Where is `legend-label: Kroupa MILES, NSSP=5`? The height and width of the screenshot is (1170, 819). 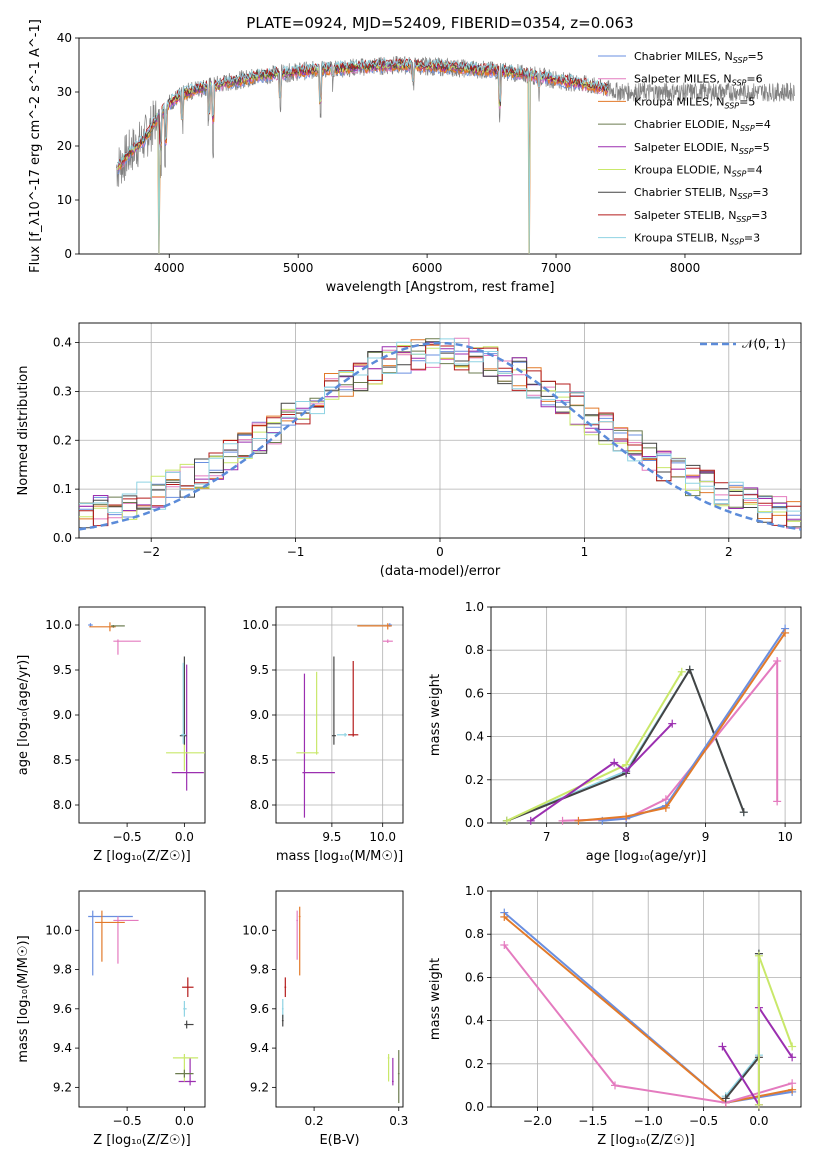 legend-label: Kroupa MILES, NSSP=5 is located at coordinates (694, 102).